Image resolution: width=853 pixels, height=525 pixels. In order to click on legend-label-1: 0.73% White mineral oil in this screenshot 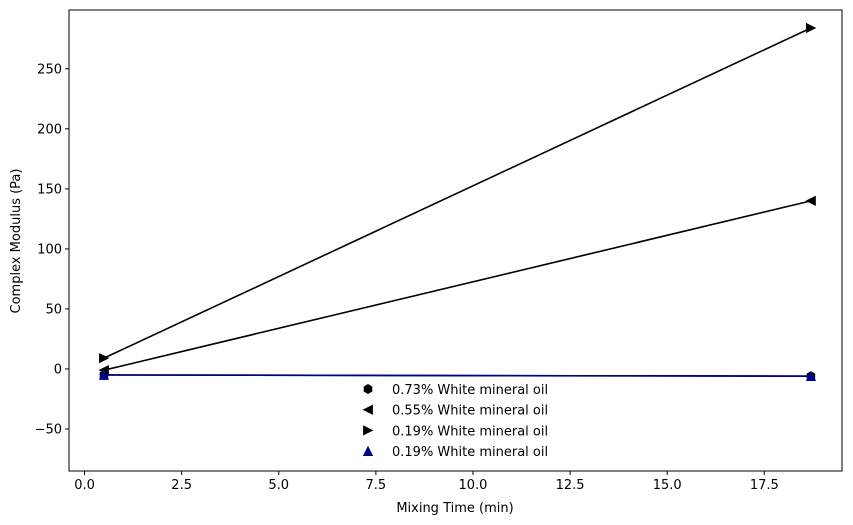, I will do `click(470, 390)`.